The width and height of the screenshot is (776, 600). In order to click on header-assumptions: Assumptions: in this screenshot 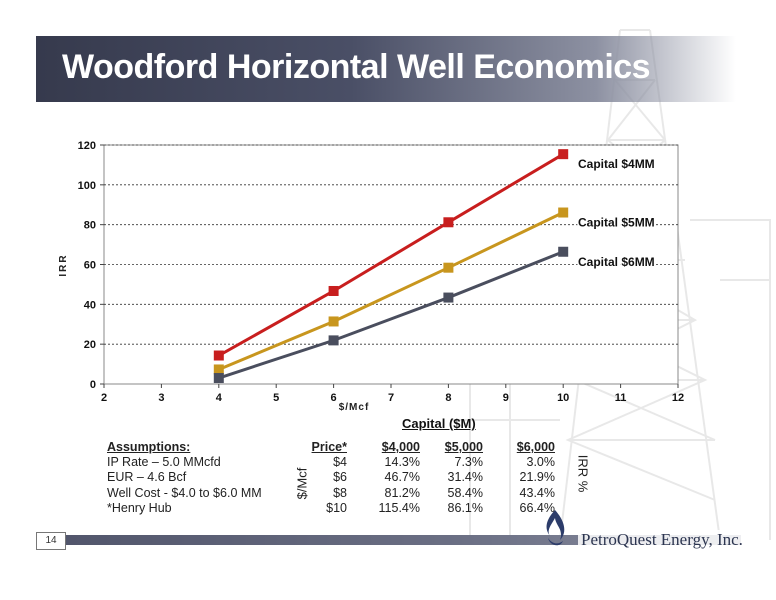, I will do `click(149, 447)`.